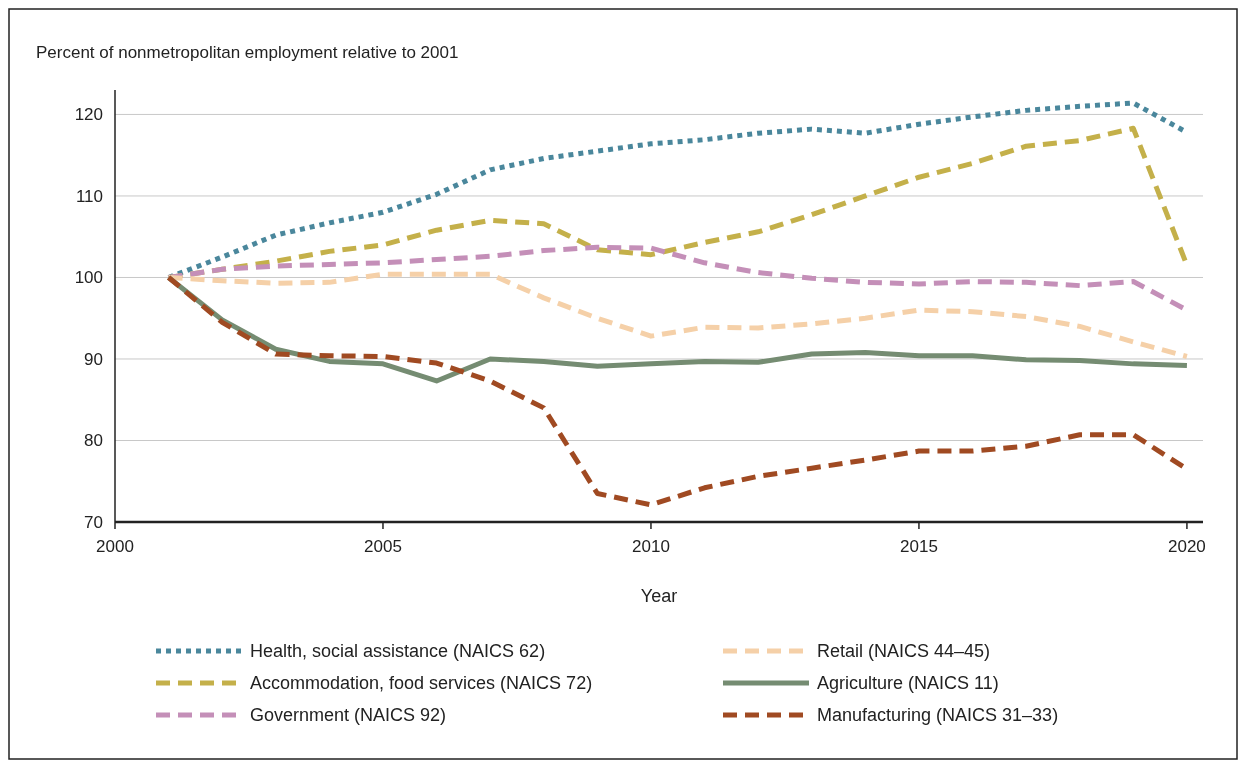 This screenshot has width=1246, height=769. I want to click on y-tick-label: 110, so click(89, 196).